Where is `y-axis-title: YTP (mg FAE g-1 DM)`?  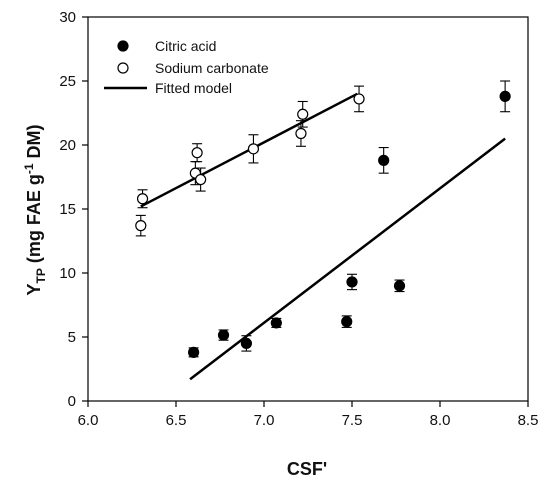
y-axis-title: YTP (mg FAE g-1 DM) is located at coordinates (35, 209).